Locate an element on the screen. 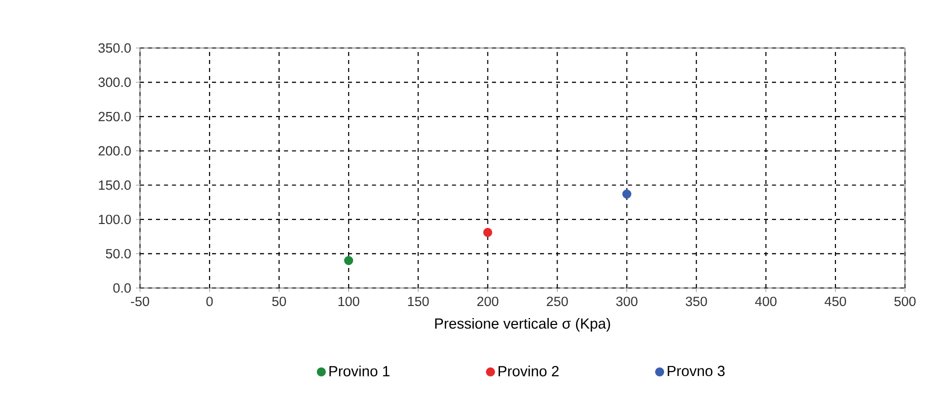 This screenshot has height=409, width=928. x-tick-label: 150 is located at coordinates (418, 301).